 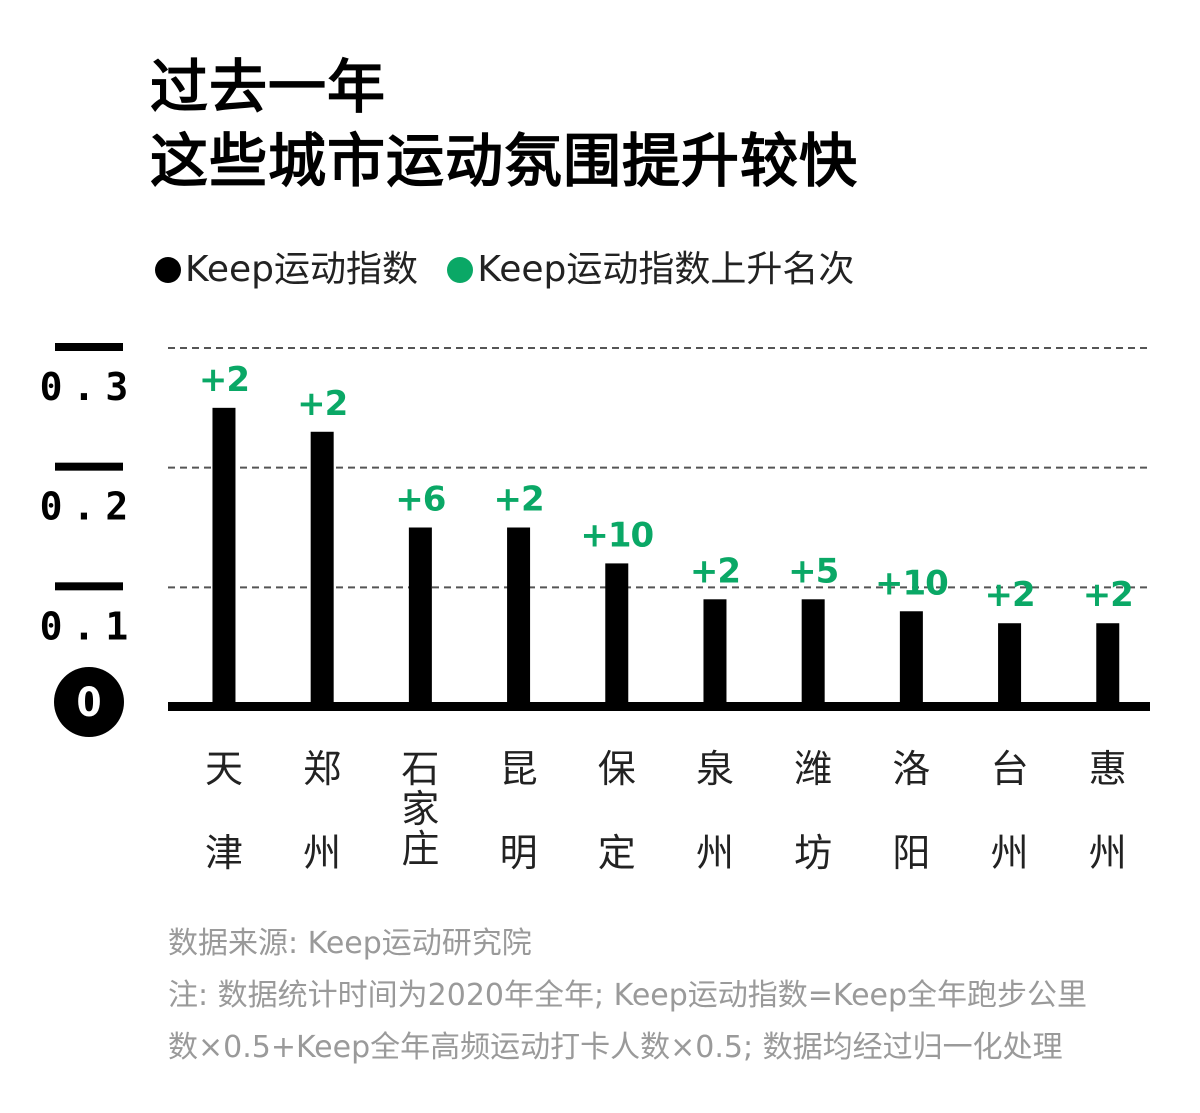 I want to click on category-label: 惠, so click(x=1108, y=769).